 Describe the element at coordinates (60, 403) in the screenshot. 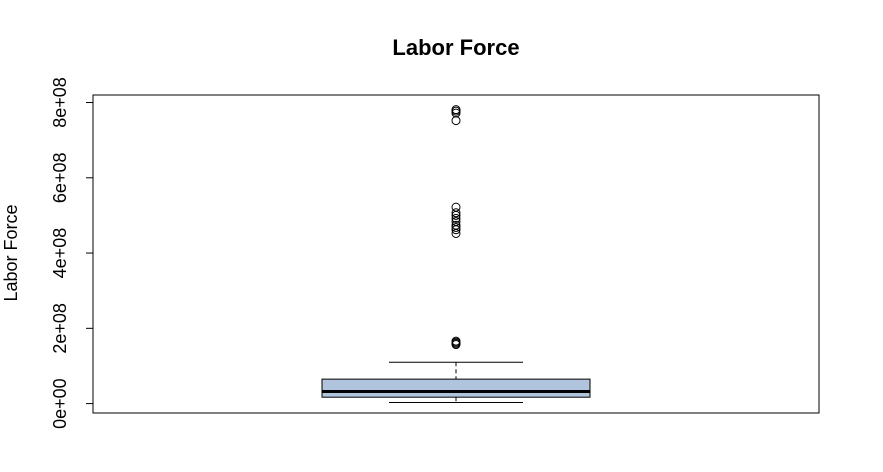

I see `y-tick-label: 0e+00` at that location.